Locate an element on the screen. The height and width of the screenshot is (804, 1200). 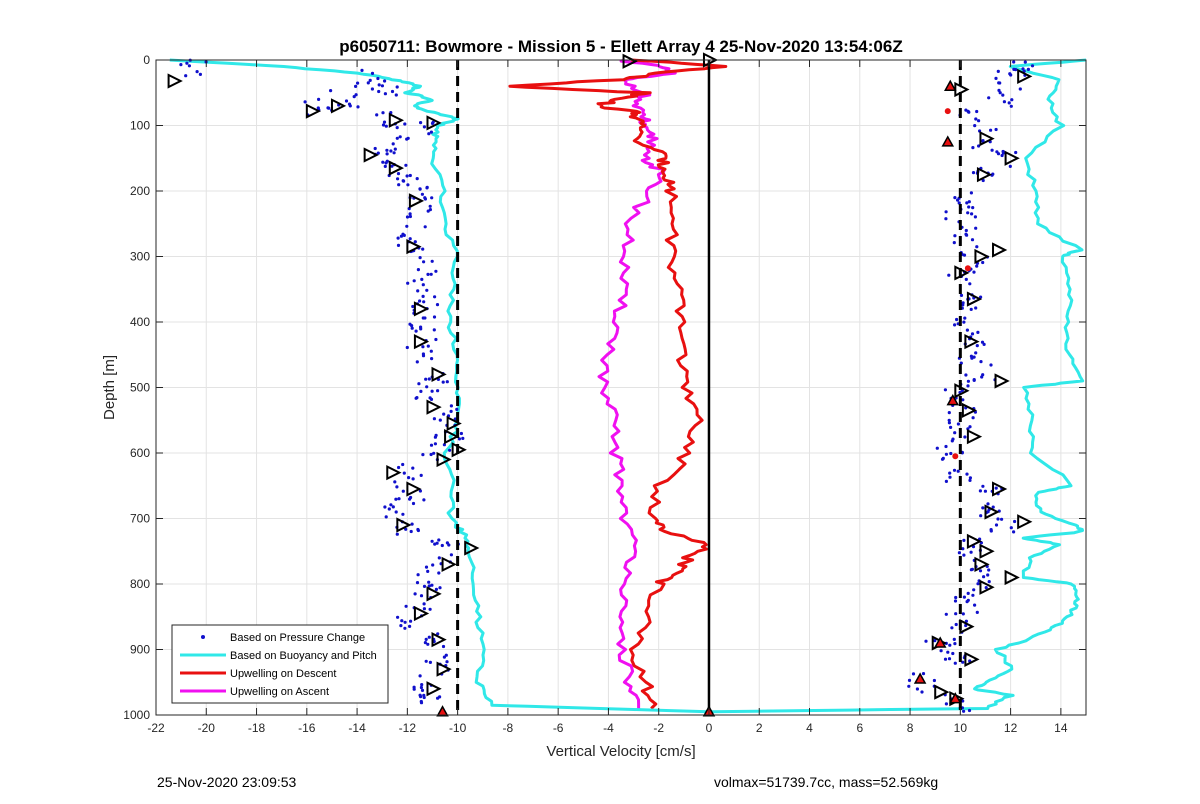
x-tick-label: -6 is located at coordinates (558, 728).